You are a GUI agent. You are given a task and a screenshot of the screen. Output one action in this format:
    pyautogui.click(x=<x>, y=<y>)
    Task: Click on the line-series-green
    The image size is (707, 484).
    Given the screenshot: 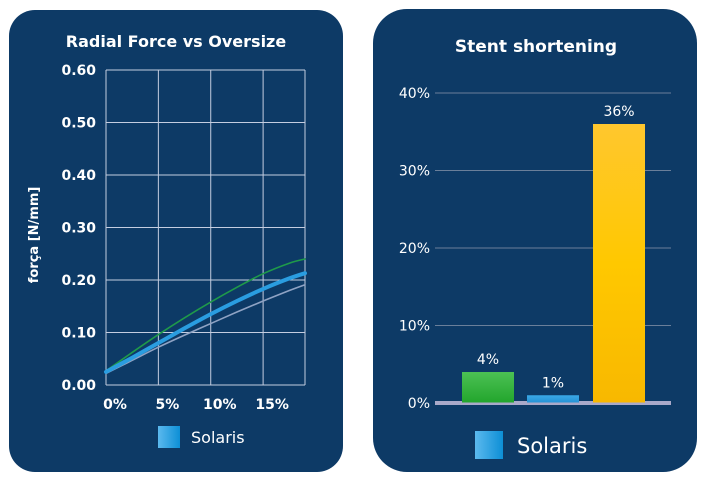 What is the action you would take?
    pyautogui.click(x=205, y=315)
    